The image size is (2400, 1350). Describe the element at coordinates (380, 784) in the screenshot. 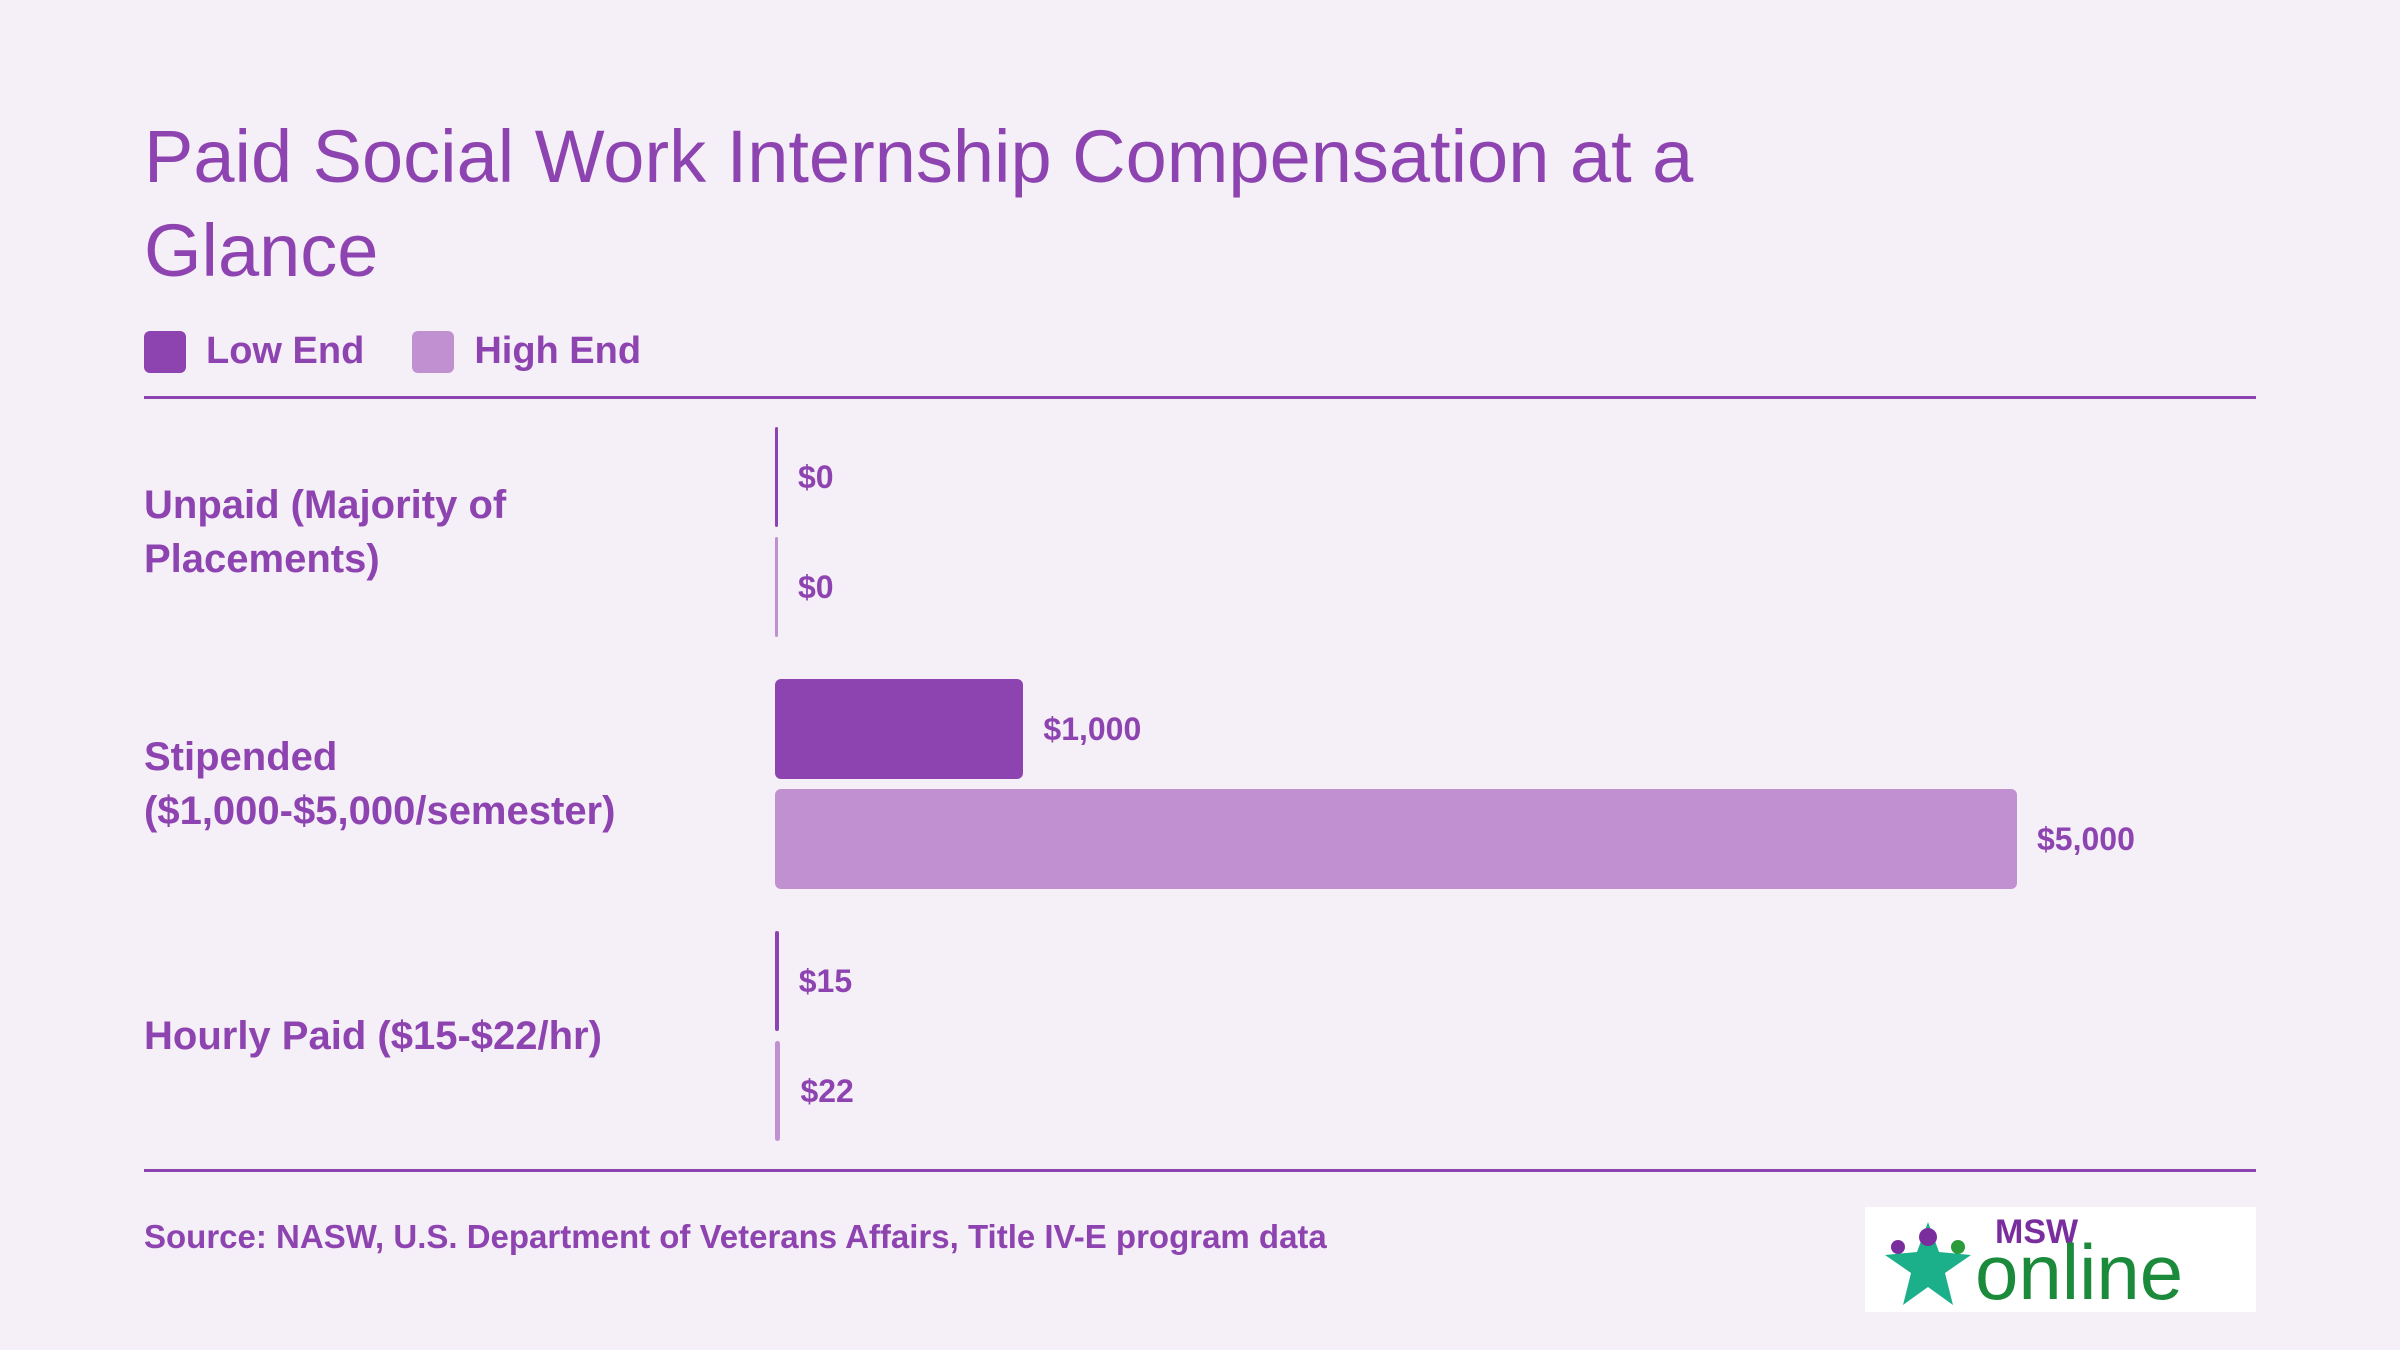

I see `category-label: Stipended ($1,000-$5,000/semester)` at that location.